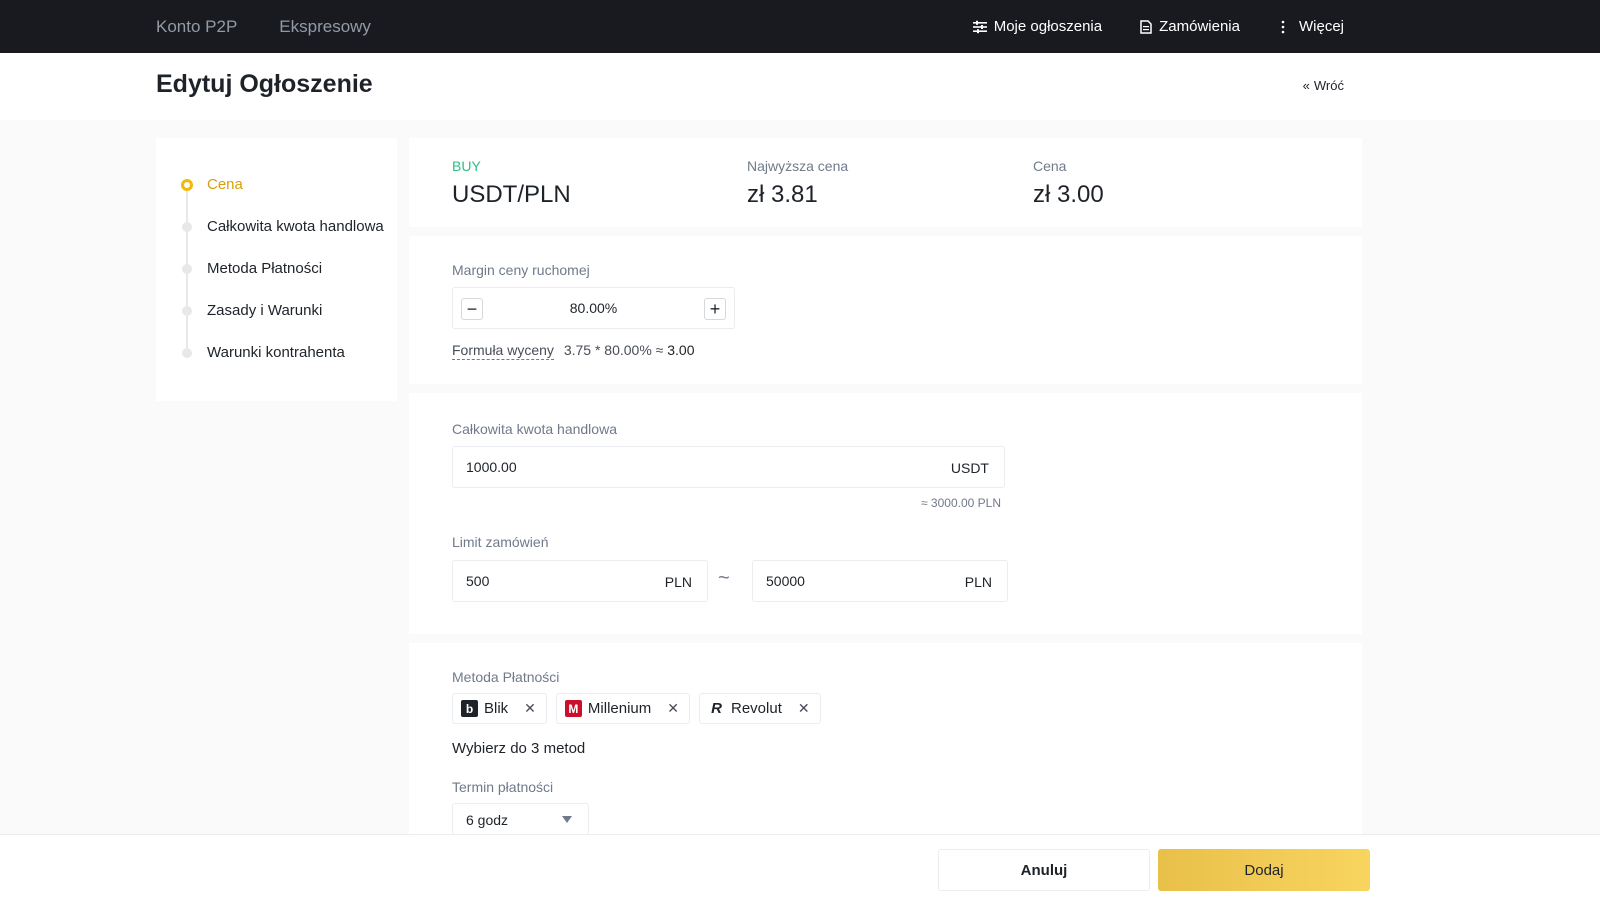  Describe the element at coordinates (265, 268) in the screenshot. I see `step-label: Metoda Płatności` at that location.